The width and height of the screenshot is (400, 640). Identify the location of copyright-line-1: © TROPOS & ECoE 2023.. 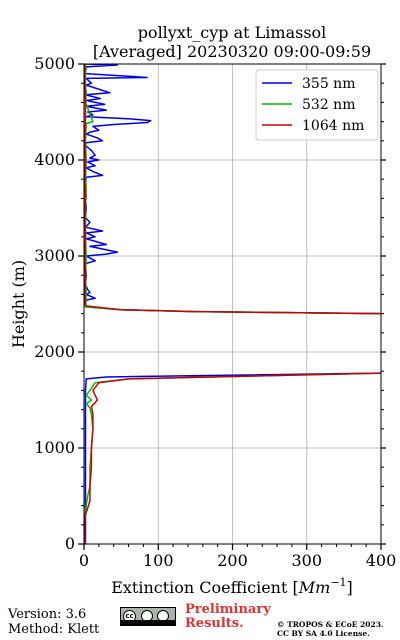
(330, 624).